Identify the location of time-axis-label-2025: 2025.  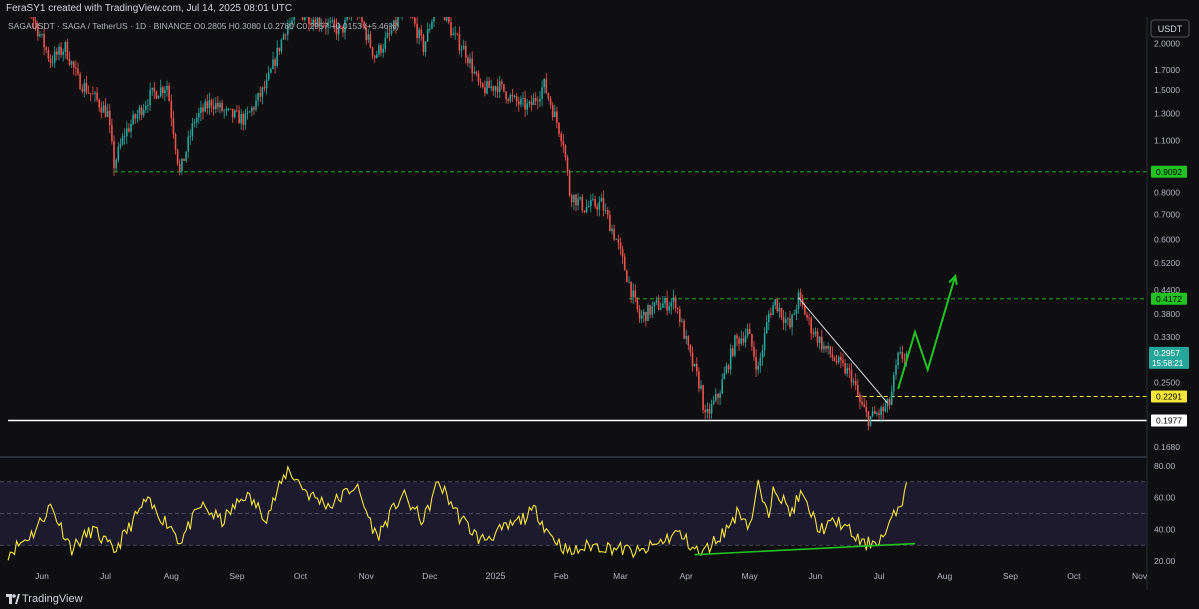
(495, 576).